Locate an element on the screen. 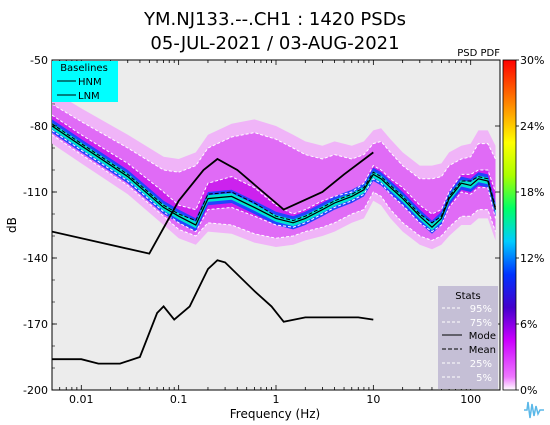 This screenshot has height=425, width=550. colorbar-tick-label: 0% is located at coordinates (528, 390).